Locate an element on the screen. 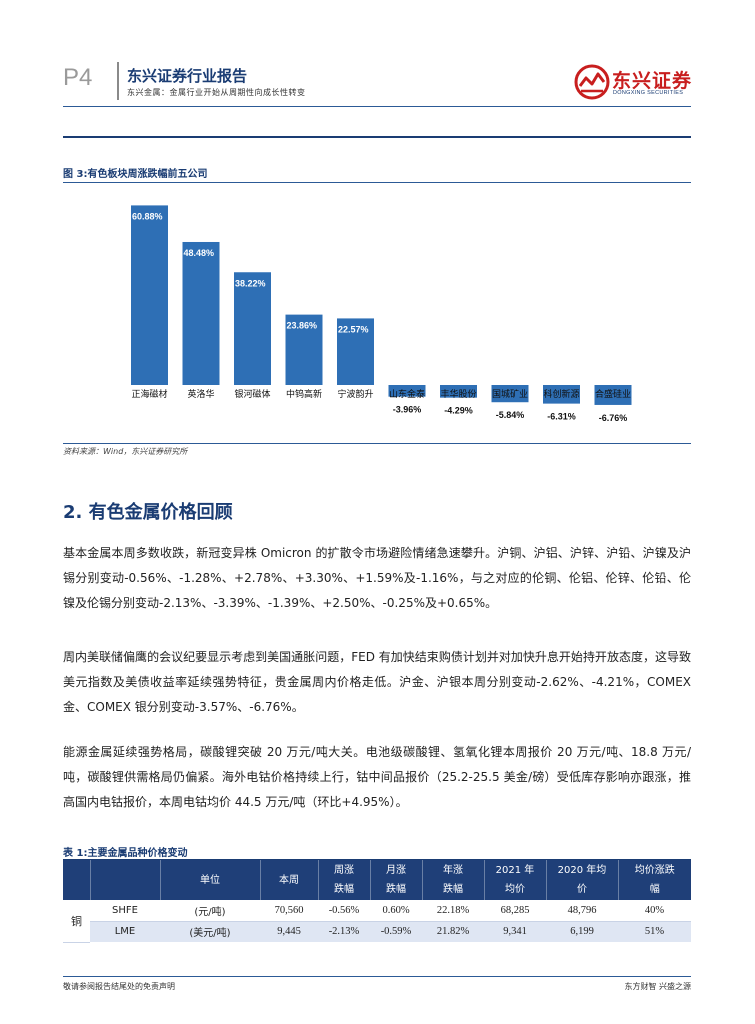 The image size is (755, 1024). unit-cell: (美元/吨) is located at coordinates (210, 931).